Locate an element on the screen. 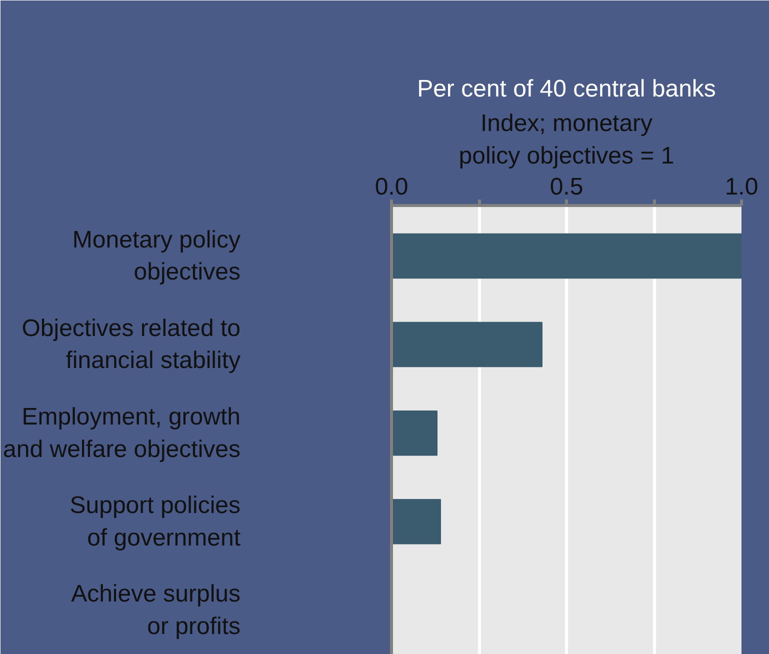 The width and height of the screenshot is (769, 654). x-tick-label: 1.0 is located at coordinates (741, 187).